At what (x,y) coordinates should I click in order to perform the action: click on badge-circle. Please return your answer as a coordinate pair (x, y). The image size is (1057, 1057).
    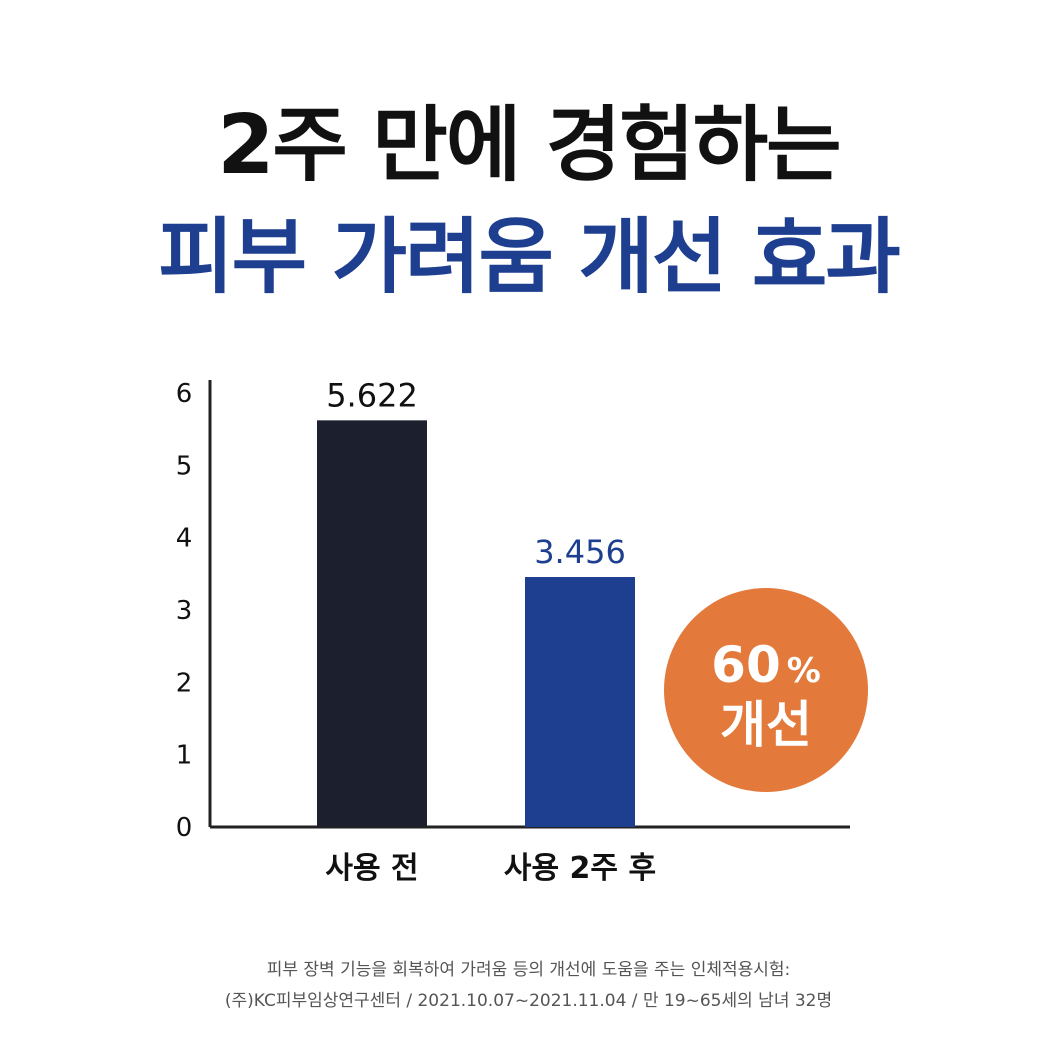
    Looking at the image, I should click on (766, 690).